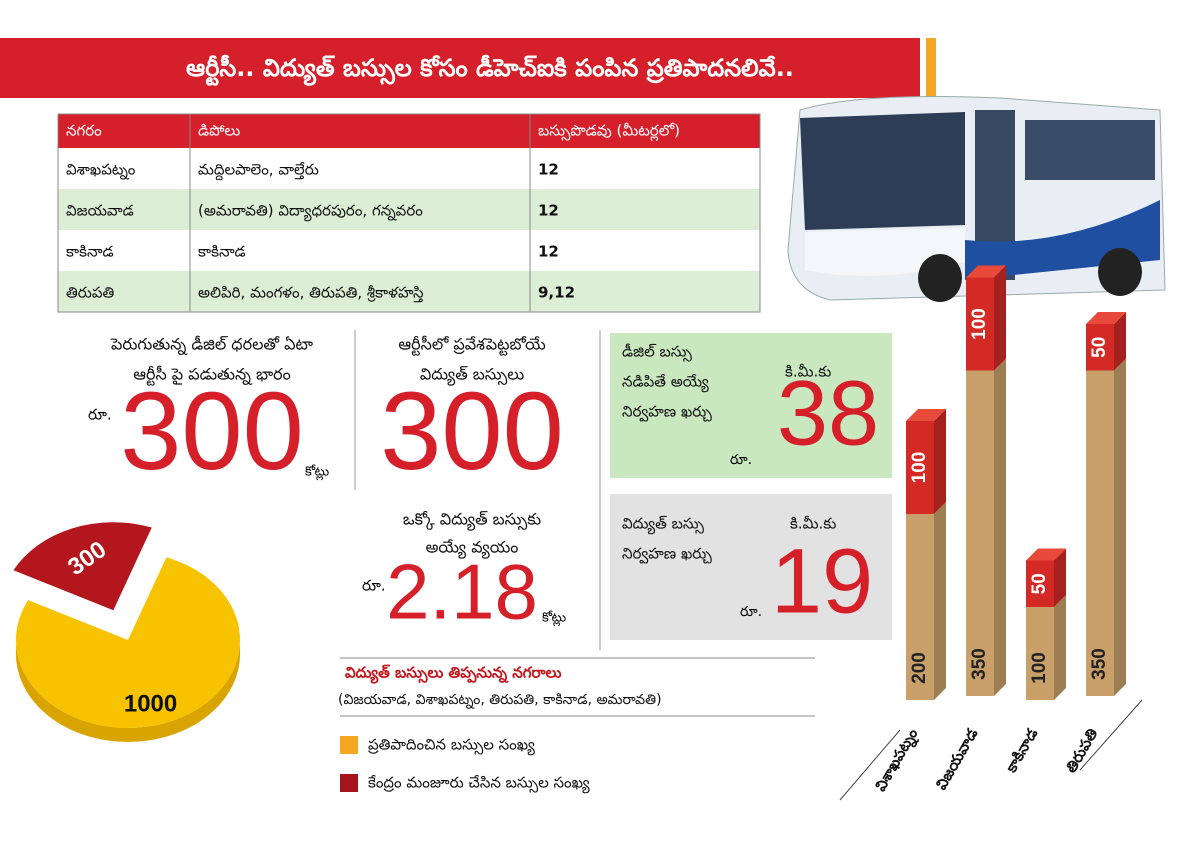  Describe the element at coordinates (663, 525) in the screenshot. I see `stat-caption: విద్యుత్ బస్సు` at that location.